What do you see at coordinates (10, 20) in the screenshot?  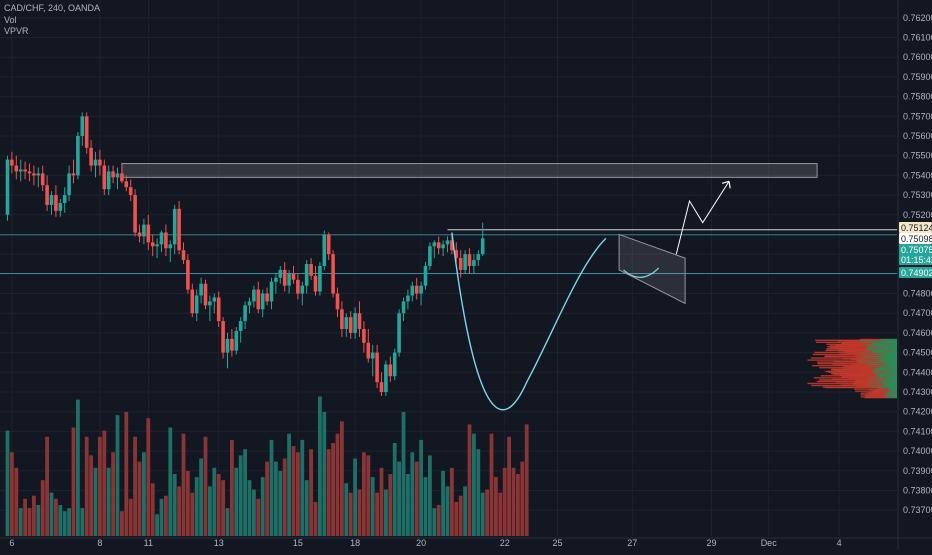 I see `volume-indicator-label: Vol` at bounding box center [10, 20].